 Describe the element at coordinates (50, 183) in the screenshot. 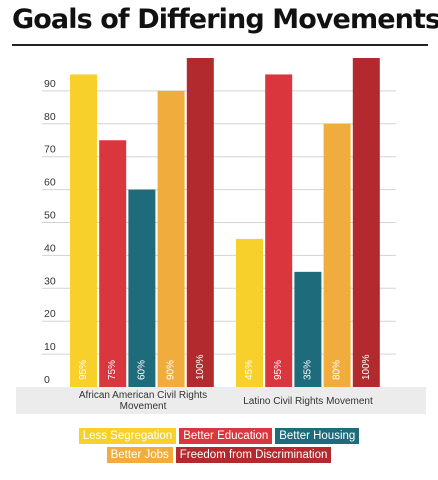

I see `y-tick-label: 60` at that location.